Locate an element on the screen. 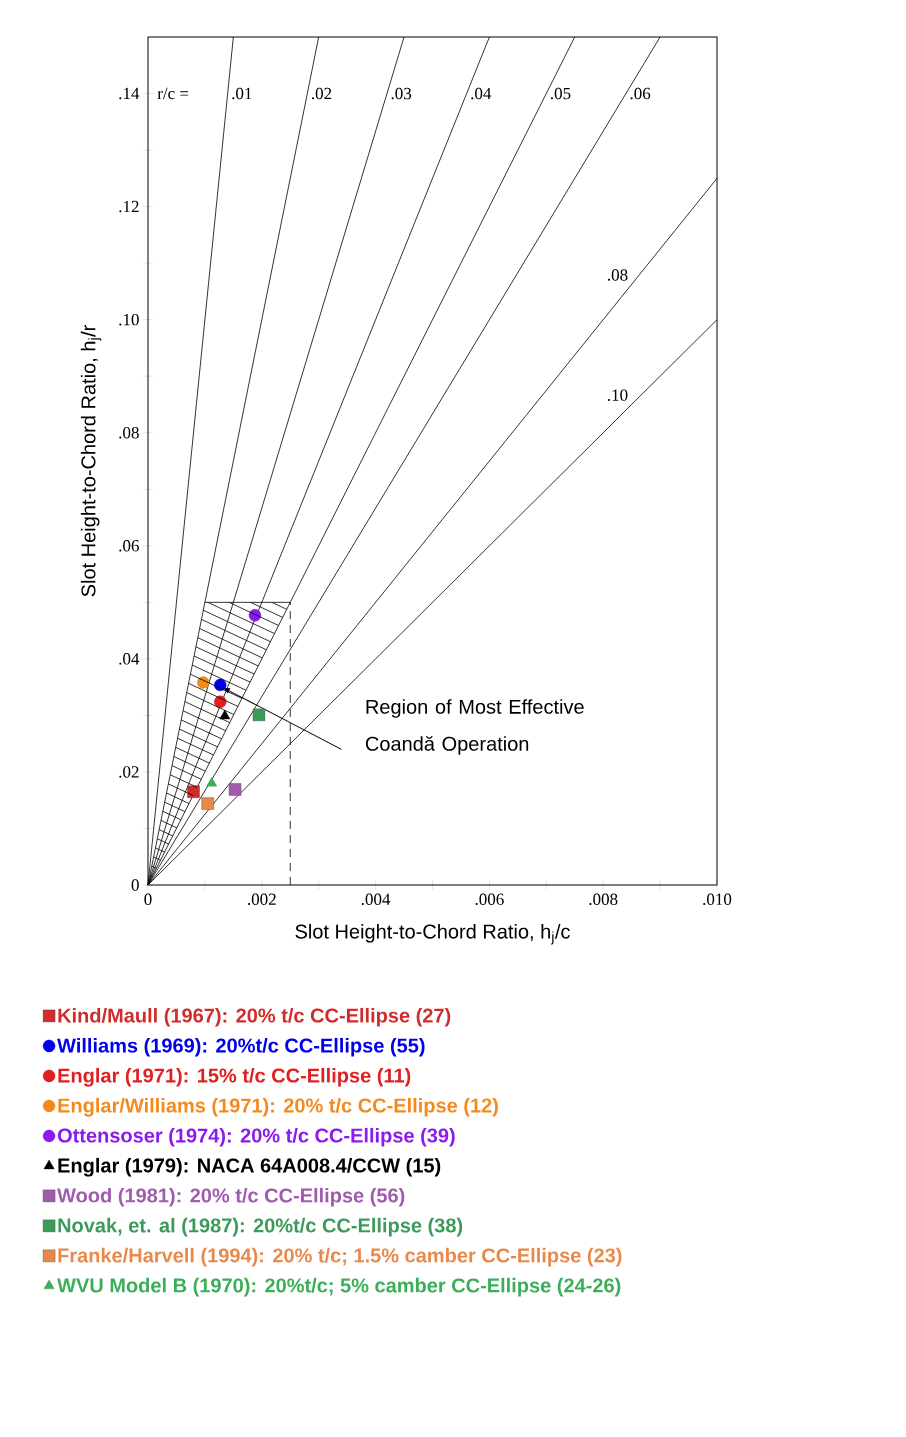  x-axis-title: Slot Height-to-Chord Ratio, h$_{j}$/c is located at coordinates (432, 934).